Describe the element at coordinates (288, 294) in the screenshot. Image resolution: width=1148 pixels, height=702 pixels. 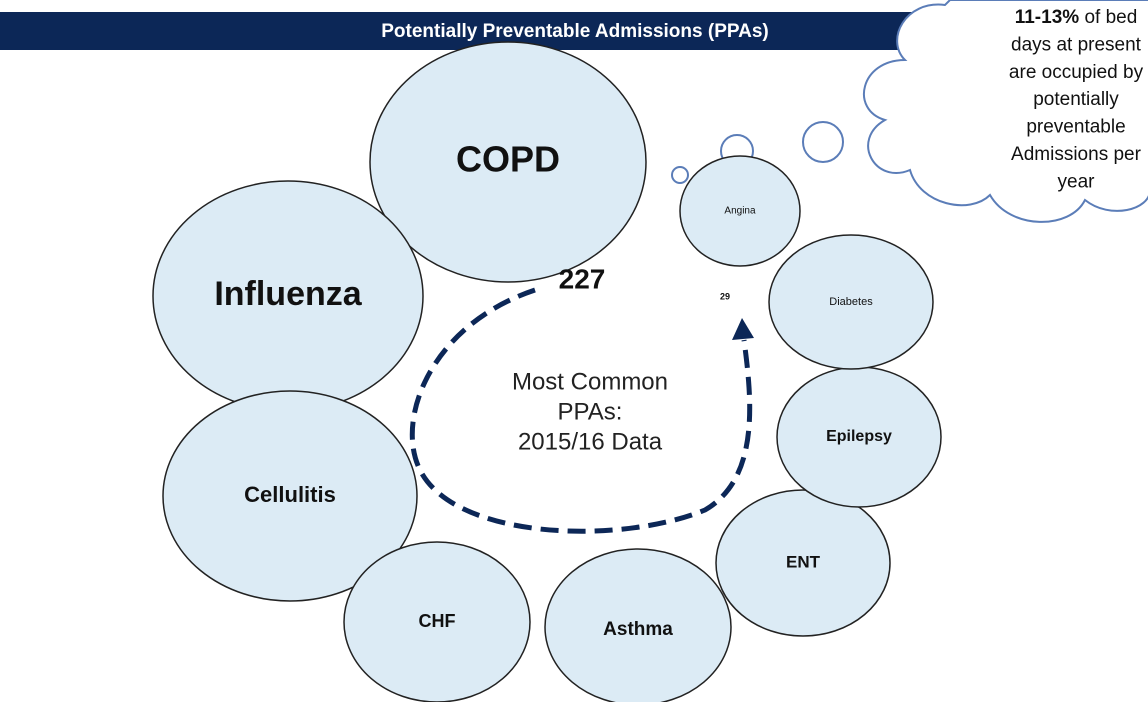
I see `condition-label: Influenza` at that location.